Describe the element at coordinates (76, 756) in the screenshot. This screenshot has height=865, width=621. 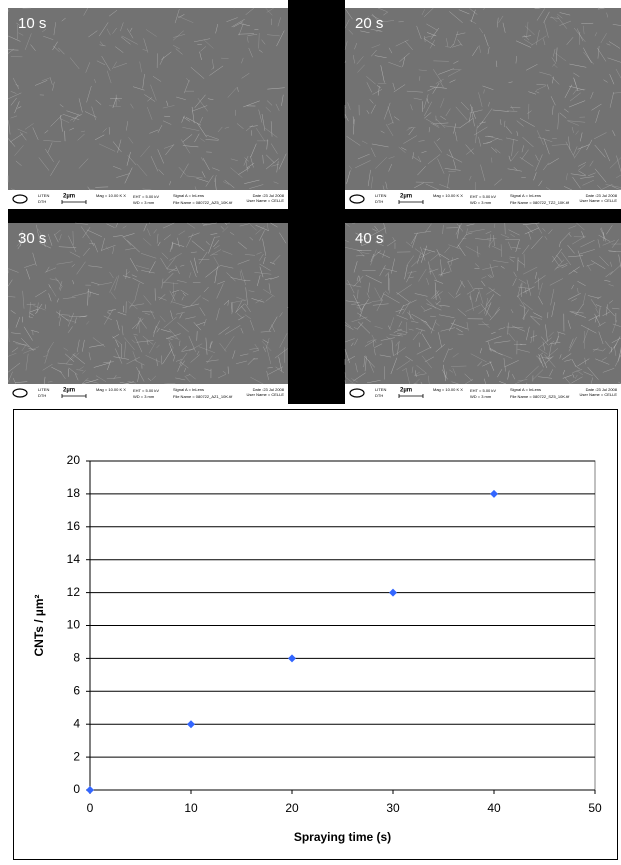
I see `y-tick-label: 2` at that location.